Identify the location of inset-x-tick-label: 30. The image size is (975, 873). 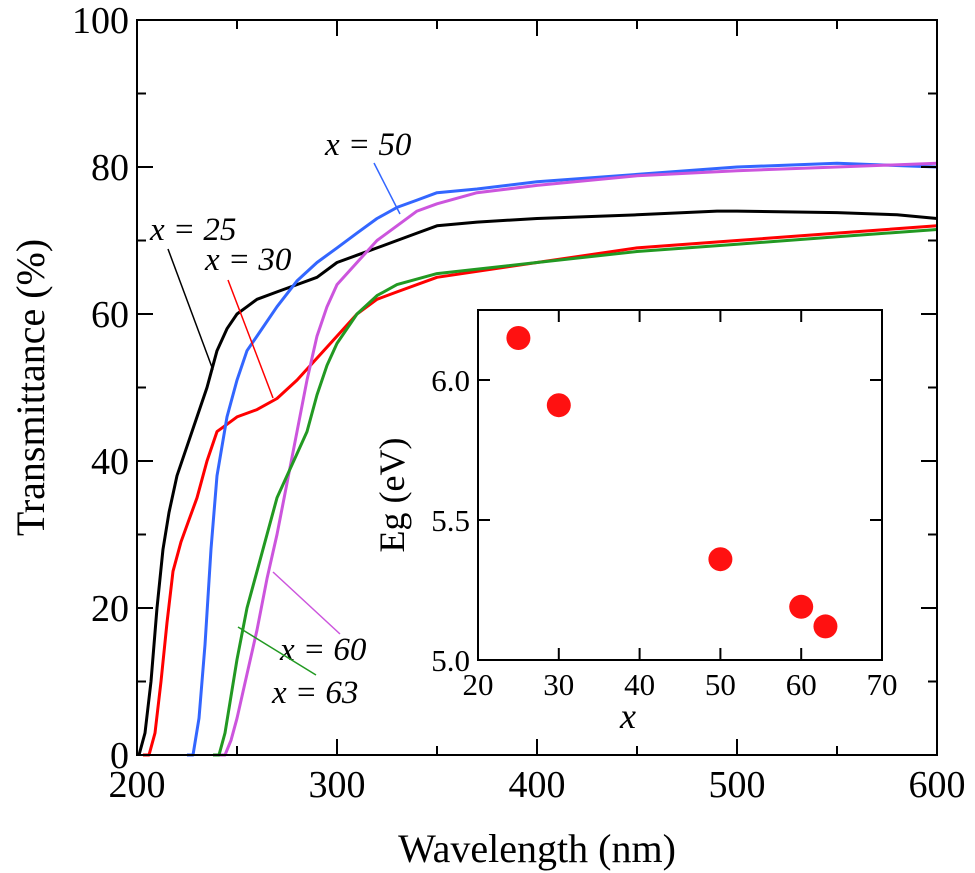
(558, 684).